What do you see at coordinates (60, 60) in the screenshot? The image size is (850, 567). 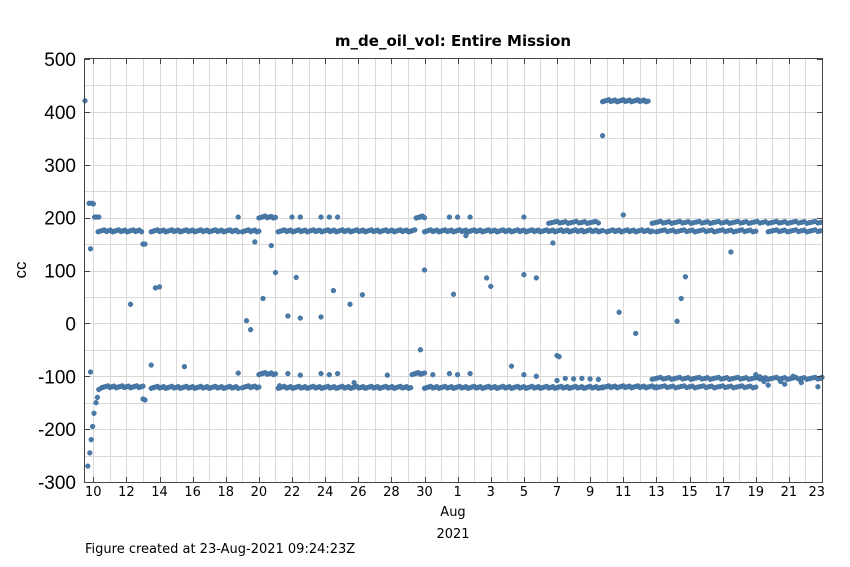 I see `y-tick-label: 500` at bounding box center [60, 60].